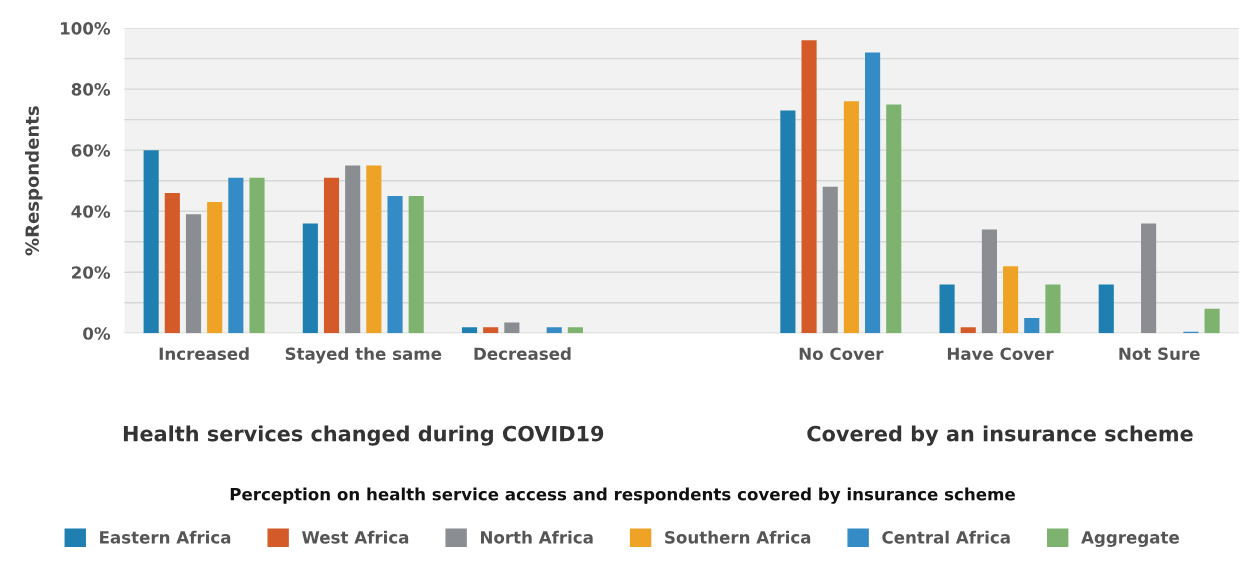 Image resolution: width=1245 pixels, height=562 pixels. Describe the element at coordinates (363, 355) in the screenshot. I see `x-tick-label: Stayed the same` at that location.